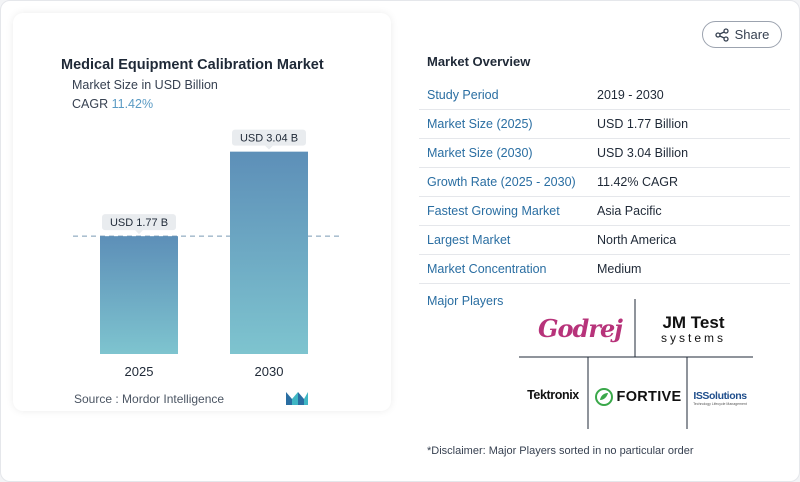  I want to click on overview-row: Largest Market North America, so click(604, 240).